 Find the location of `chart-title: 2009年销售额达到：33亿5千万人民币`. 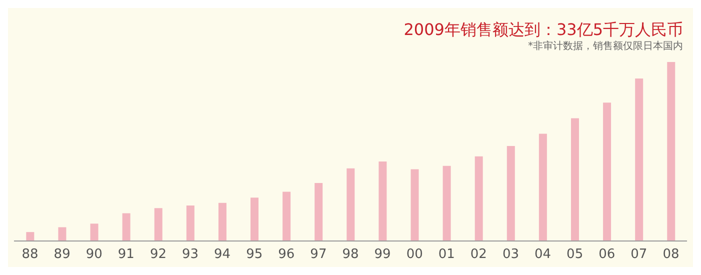

chart-title: 2009年销售额达到：33亿5千万人民币 is located at coordinates (542, 30).